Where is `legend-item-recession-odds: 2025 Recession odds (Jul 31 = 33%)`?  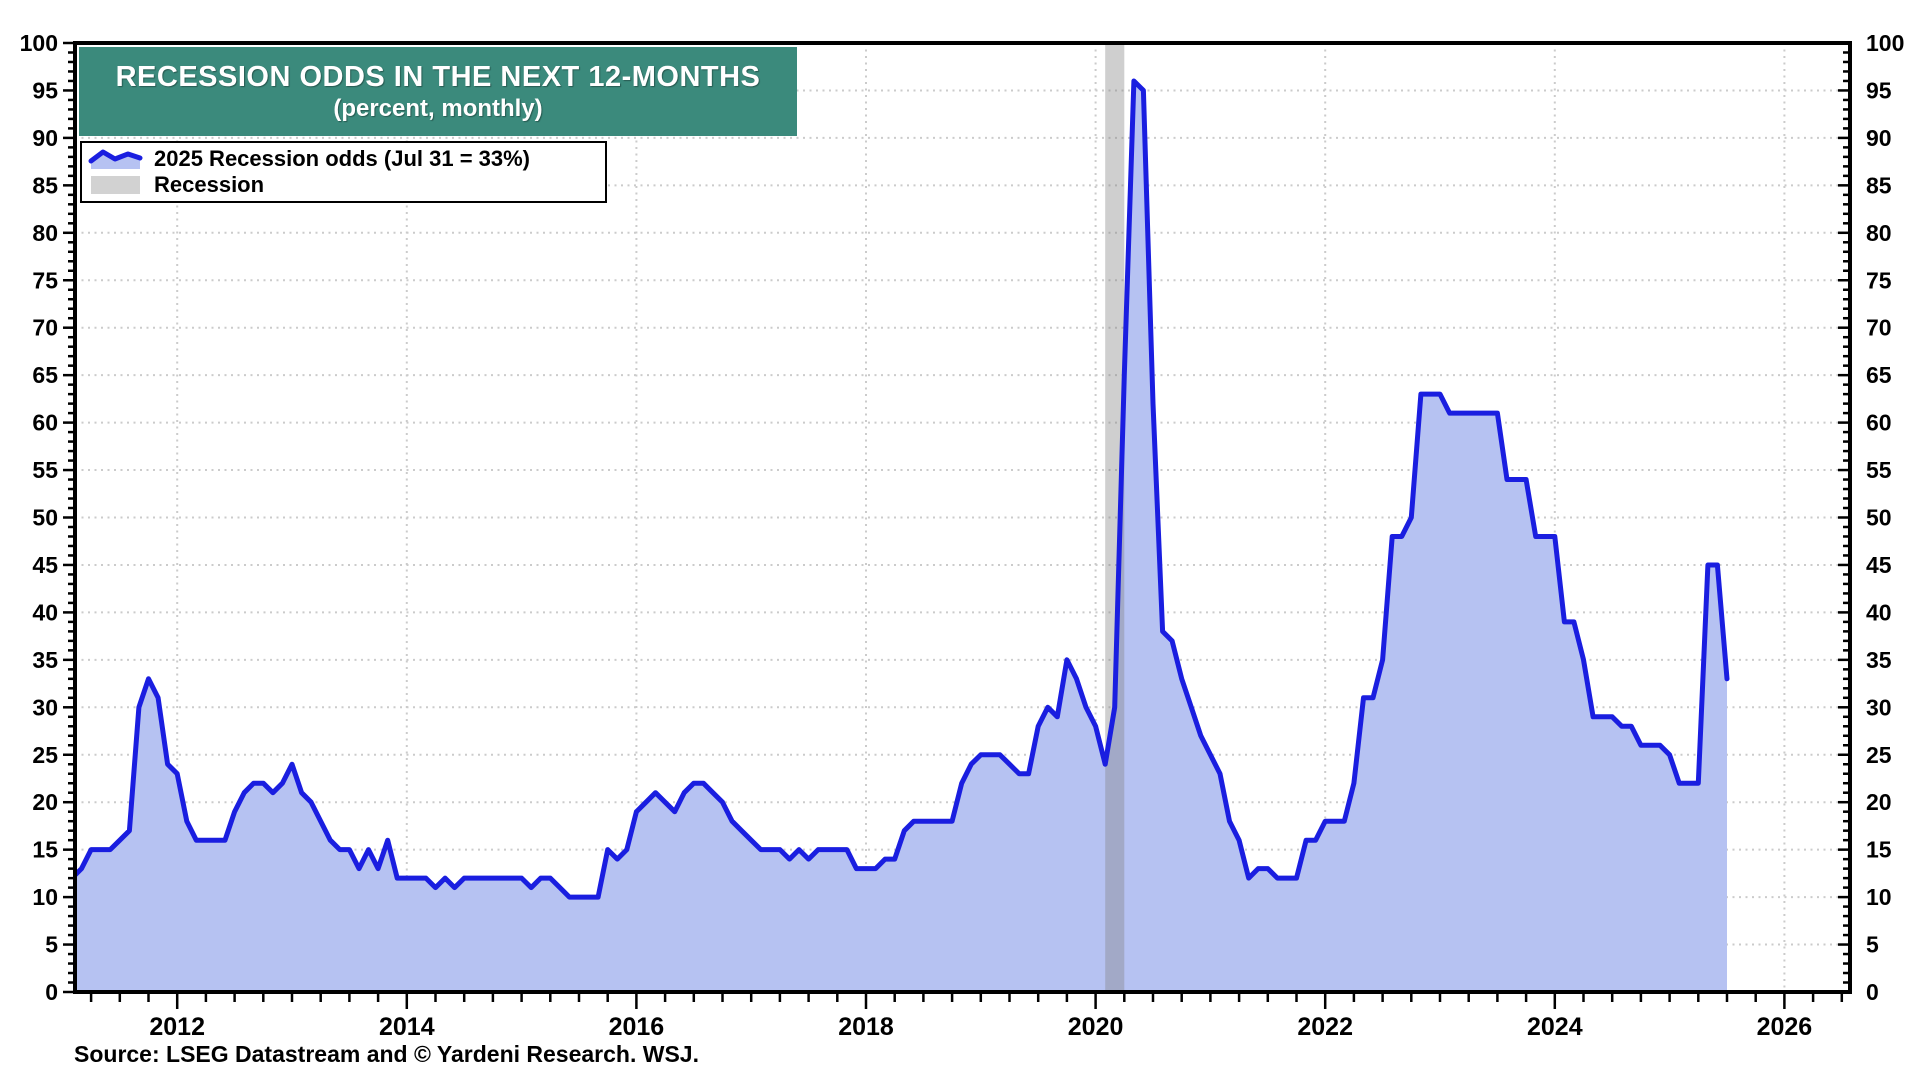
legend-item-recession-odds: 2025 Recession odds (Jul 31 = 33%) is located at coordinates (343, 159).